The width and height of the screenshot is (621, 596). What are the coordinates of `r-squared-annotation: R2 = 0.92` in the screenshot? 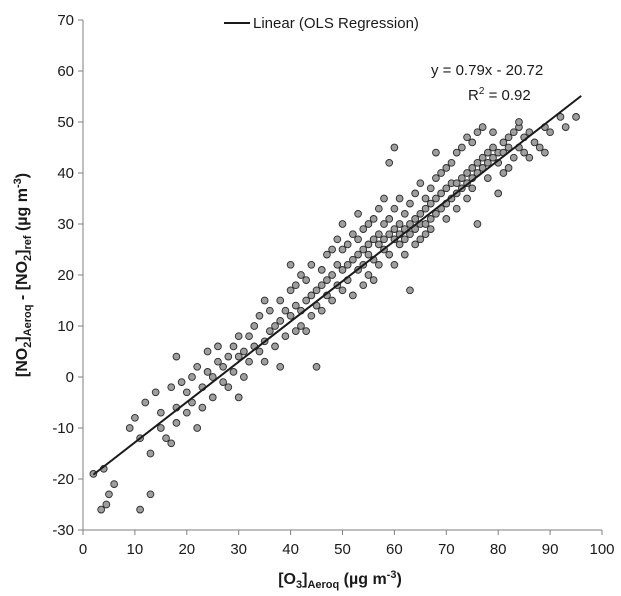 It's located at (499, 95).